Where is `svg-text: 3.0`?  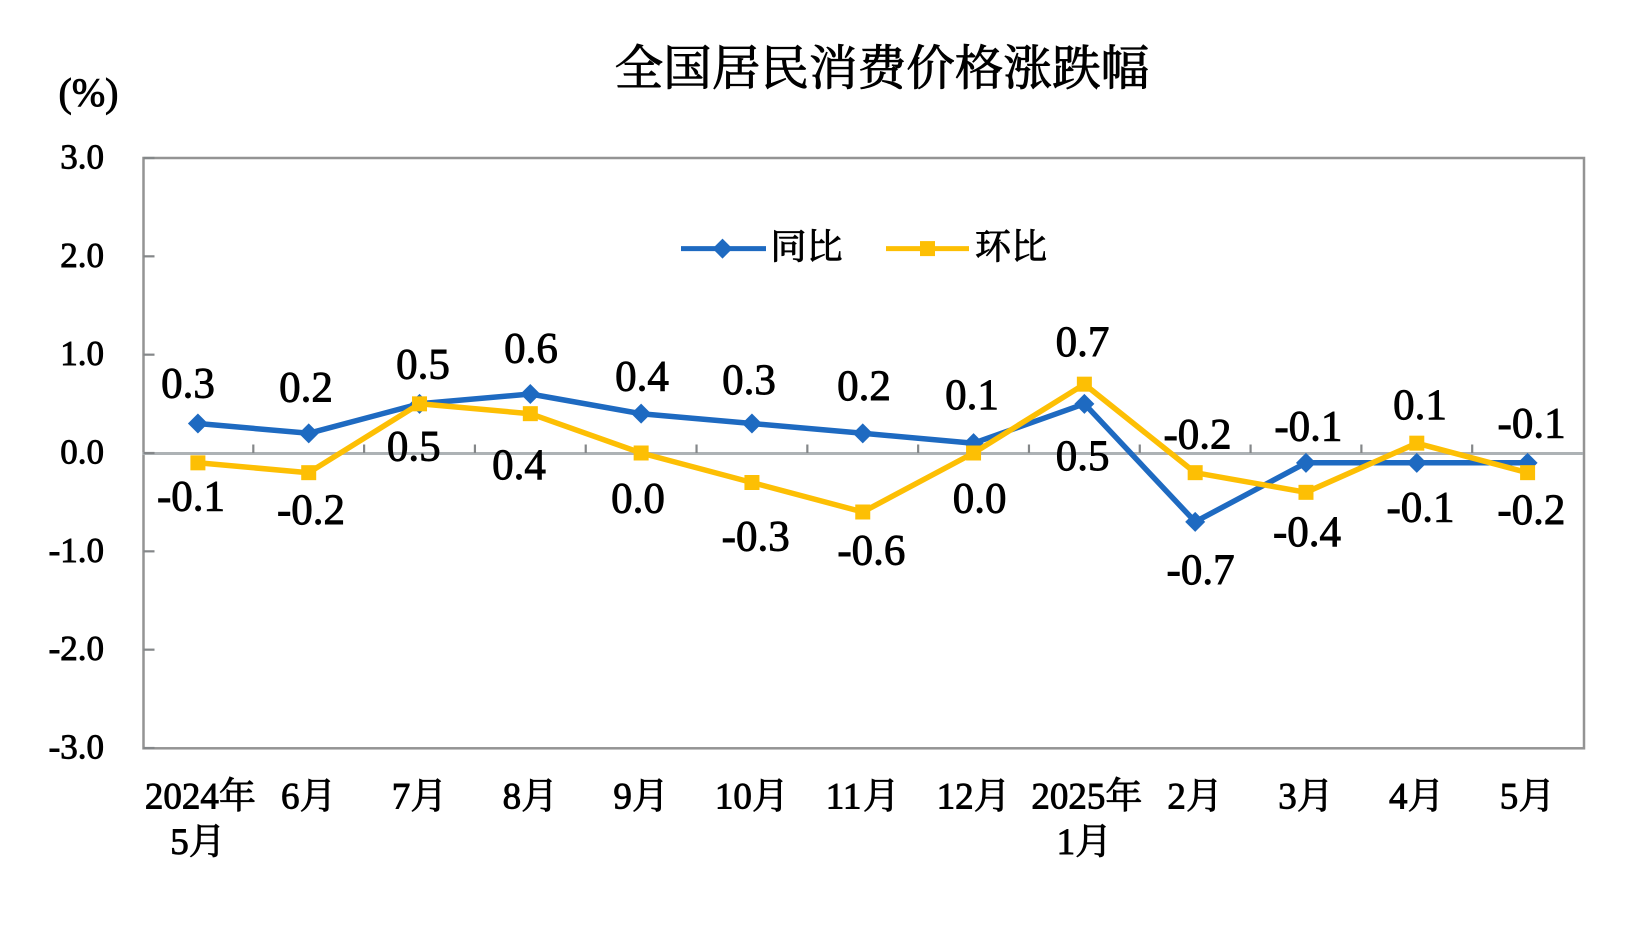
svg-text: 3.0 is located at coordinates (82, 157).